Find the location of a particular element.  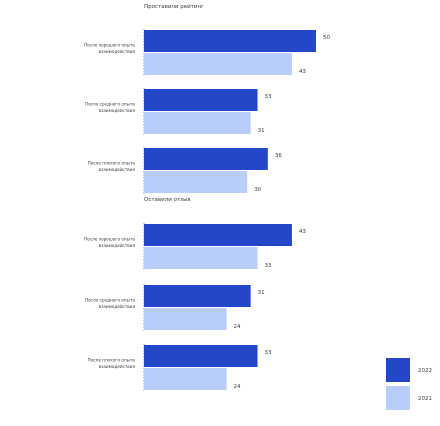

data-label: 30 is located at coordinates (257, 190).